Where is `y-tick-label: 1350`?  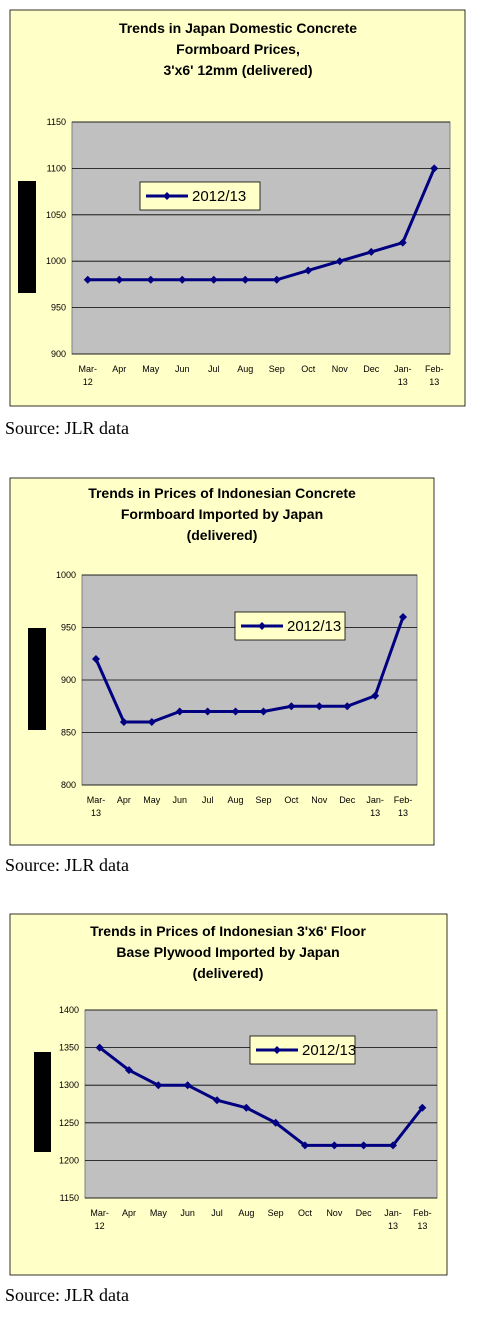 y-tick-label: 1350 is located at coordinates (69, 1048).